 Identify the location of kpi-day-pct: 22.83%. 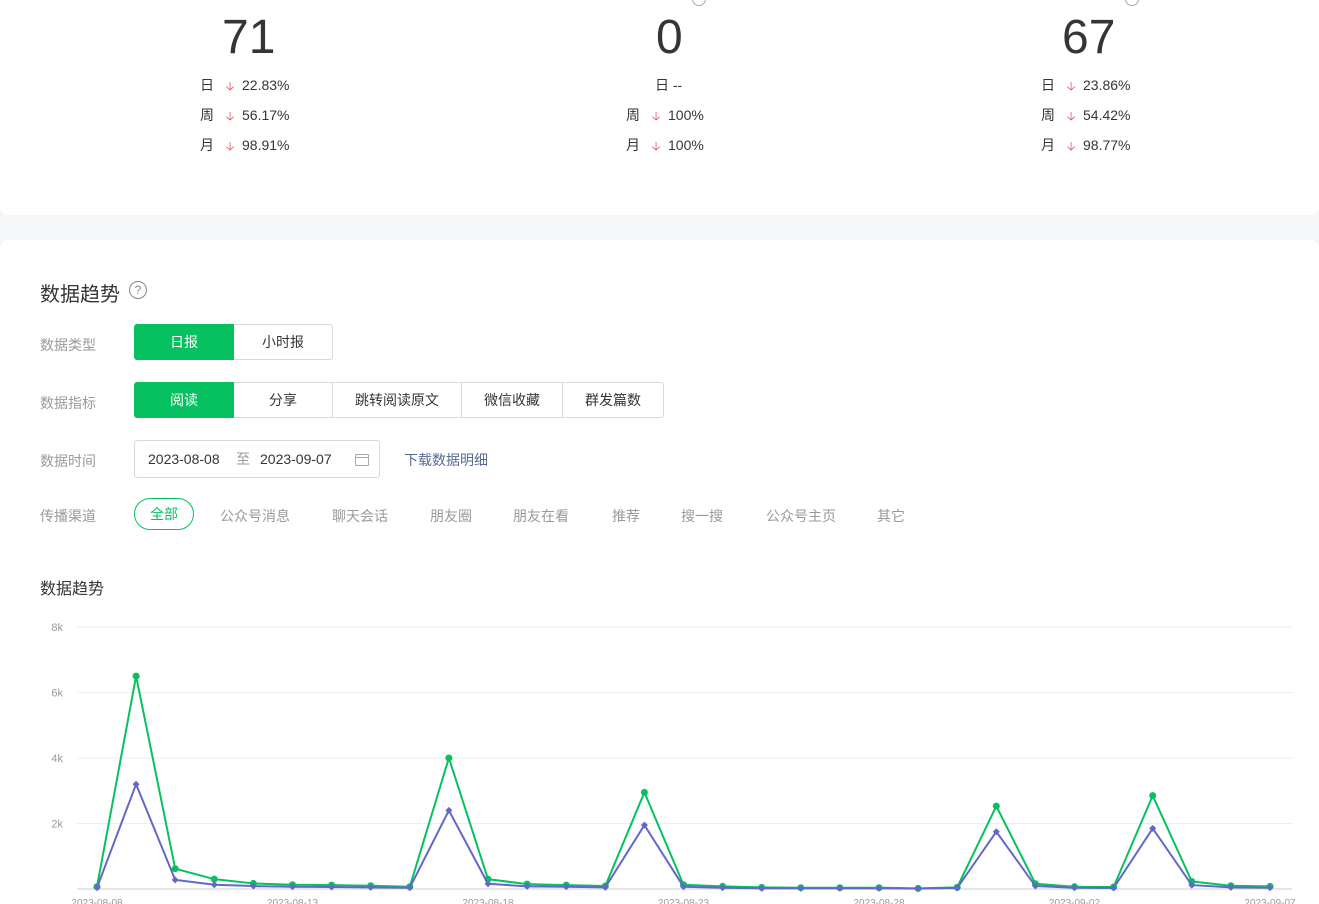
(266, 85).